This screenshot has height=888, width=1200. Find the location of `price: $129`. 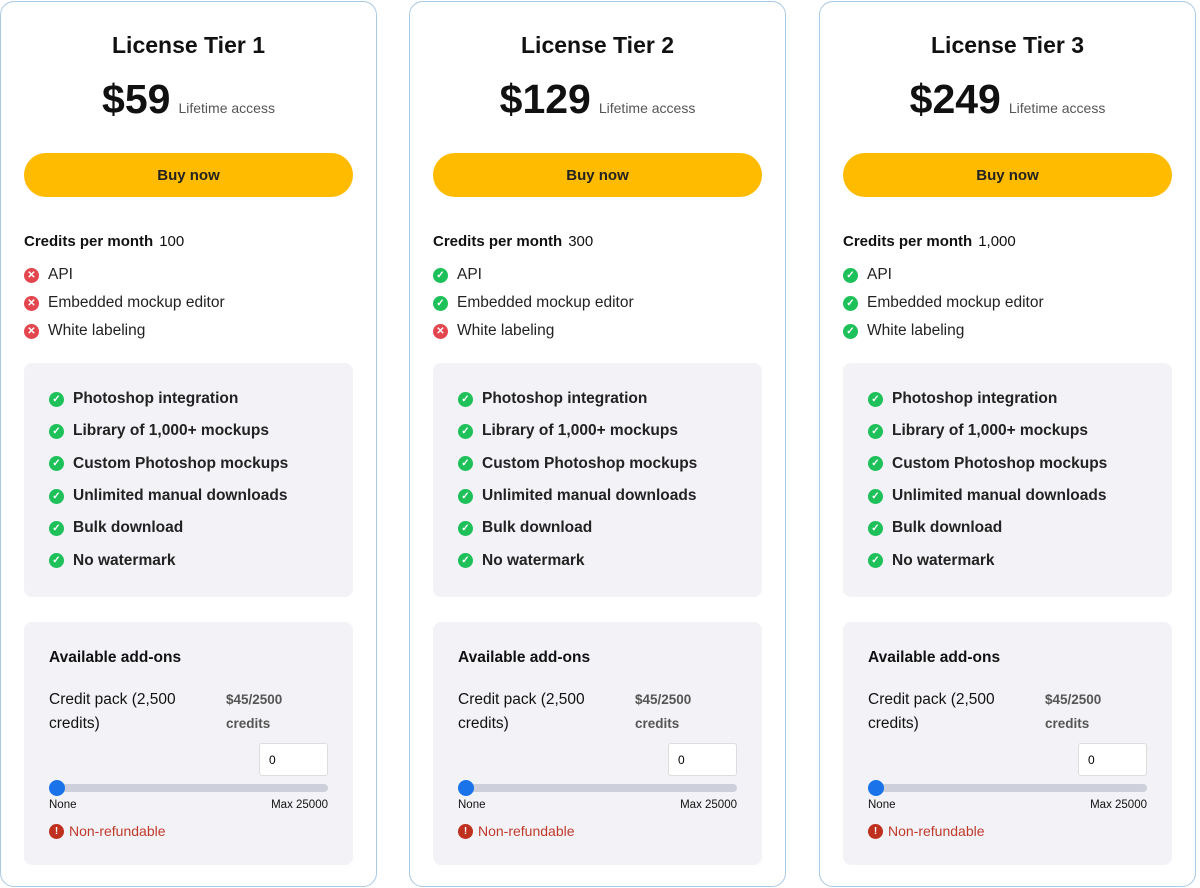

price: $129 is located at coordinates (545, 99).